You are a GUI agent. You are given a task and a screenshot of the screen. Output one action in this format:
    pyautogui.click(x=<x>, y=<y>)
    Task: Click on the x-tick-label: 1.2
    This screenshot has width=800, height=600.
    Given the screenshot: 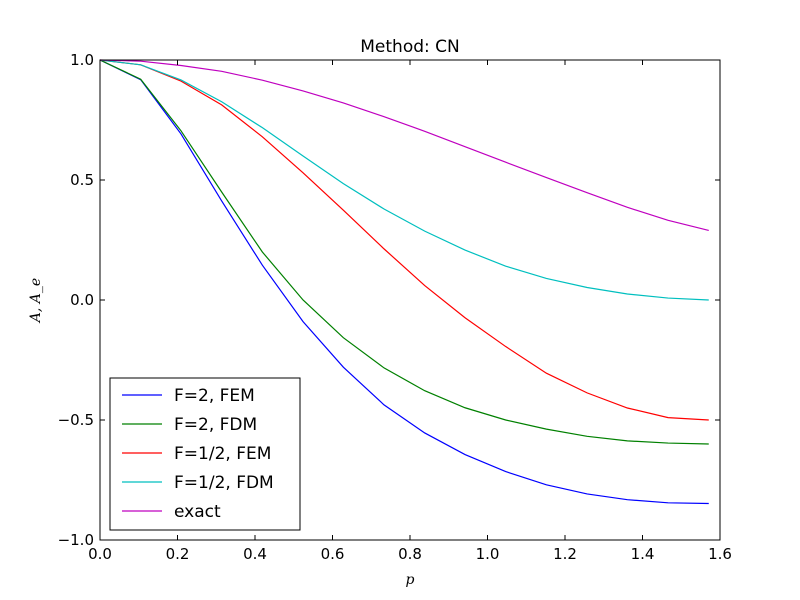 What is the action you would take?
    pyautogui.click(x=565, y=554)
    